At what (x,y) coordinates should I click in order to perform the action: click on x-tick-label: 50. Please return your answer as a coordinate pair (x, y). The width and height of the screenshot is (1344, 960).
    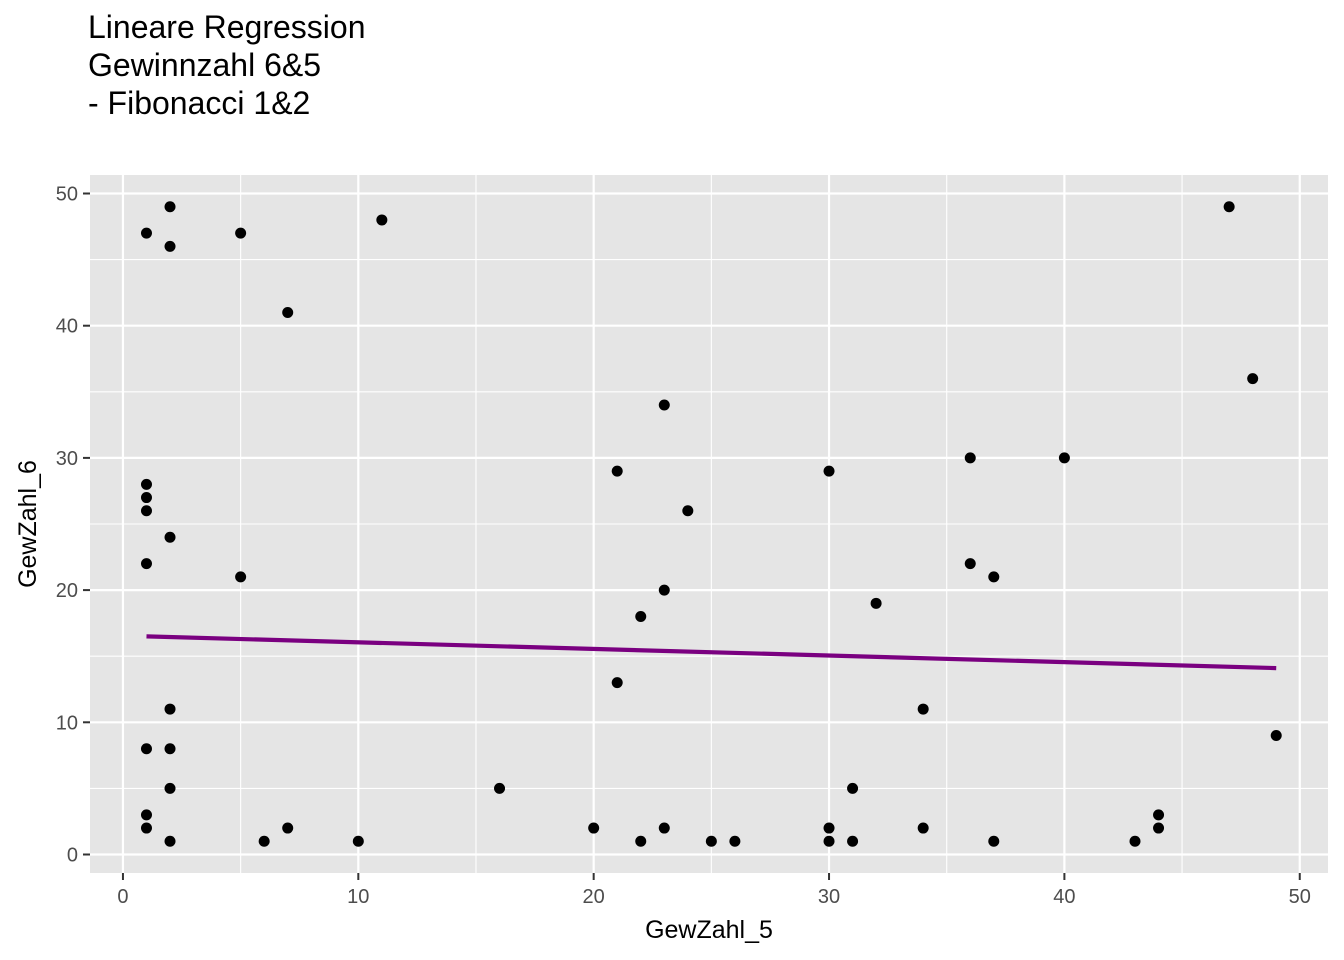
    Looking at the image, I should click on (1300, 897).